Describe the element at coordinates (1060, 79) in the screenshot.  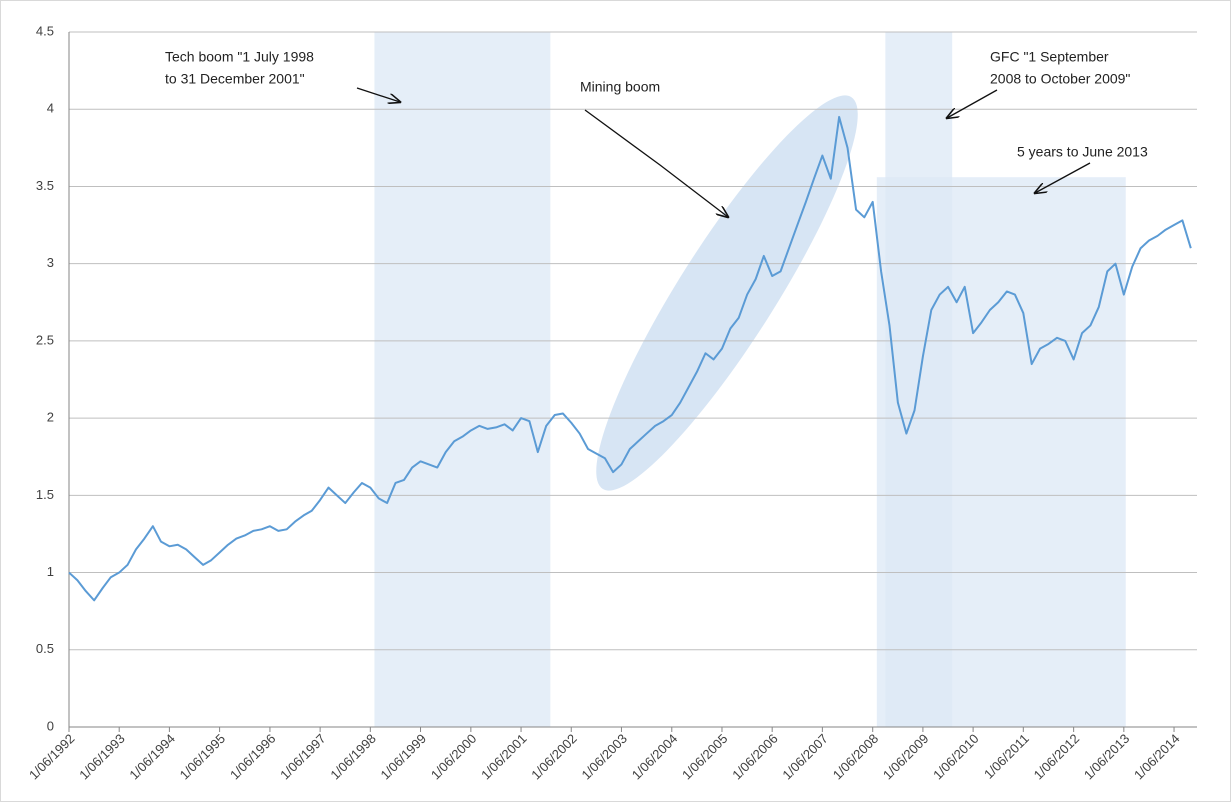
I see `annotation: 2008 to October 2009"` at that location.